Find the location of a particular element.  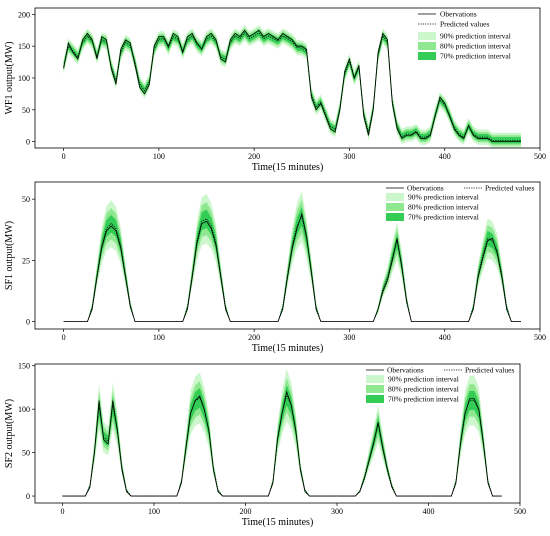

panel-wf1-legend-obs-label: Obervations is located at coordinates (458, 14).